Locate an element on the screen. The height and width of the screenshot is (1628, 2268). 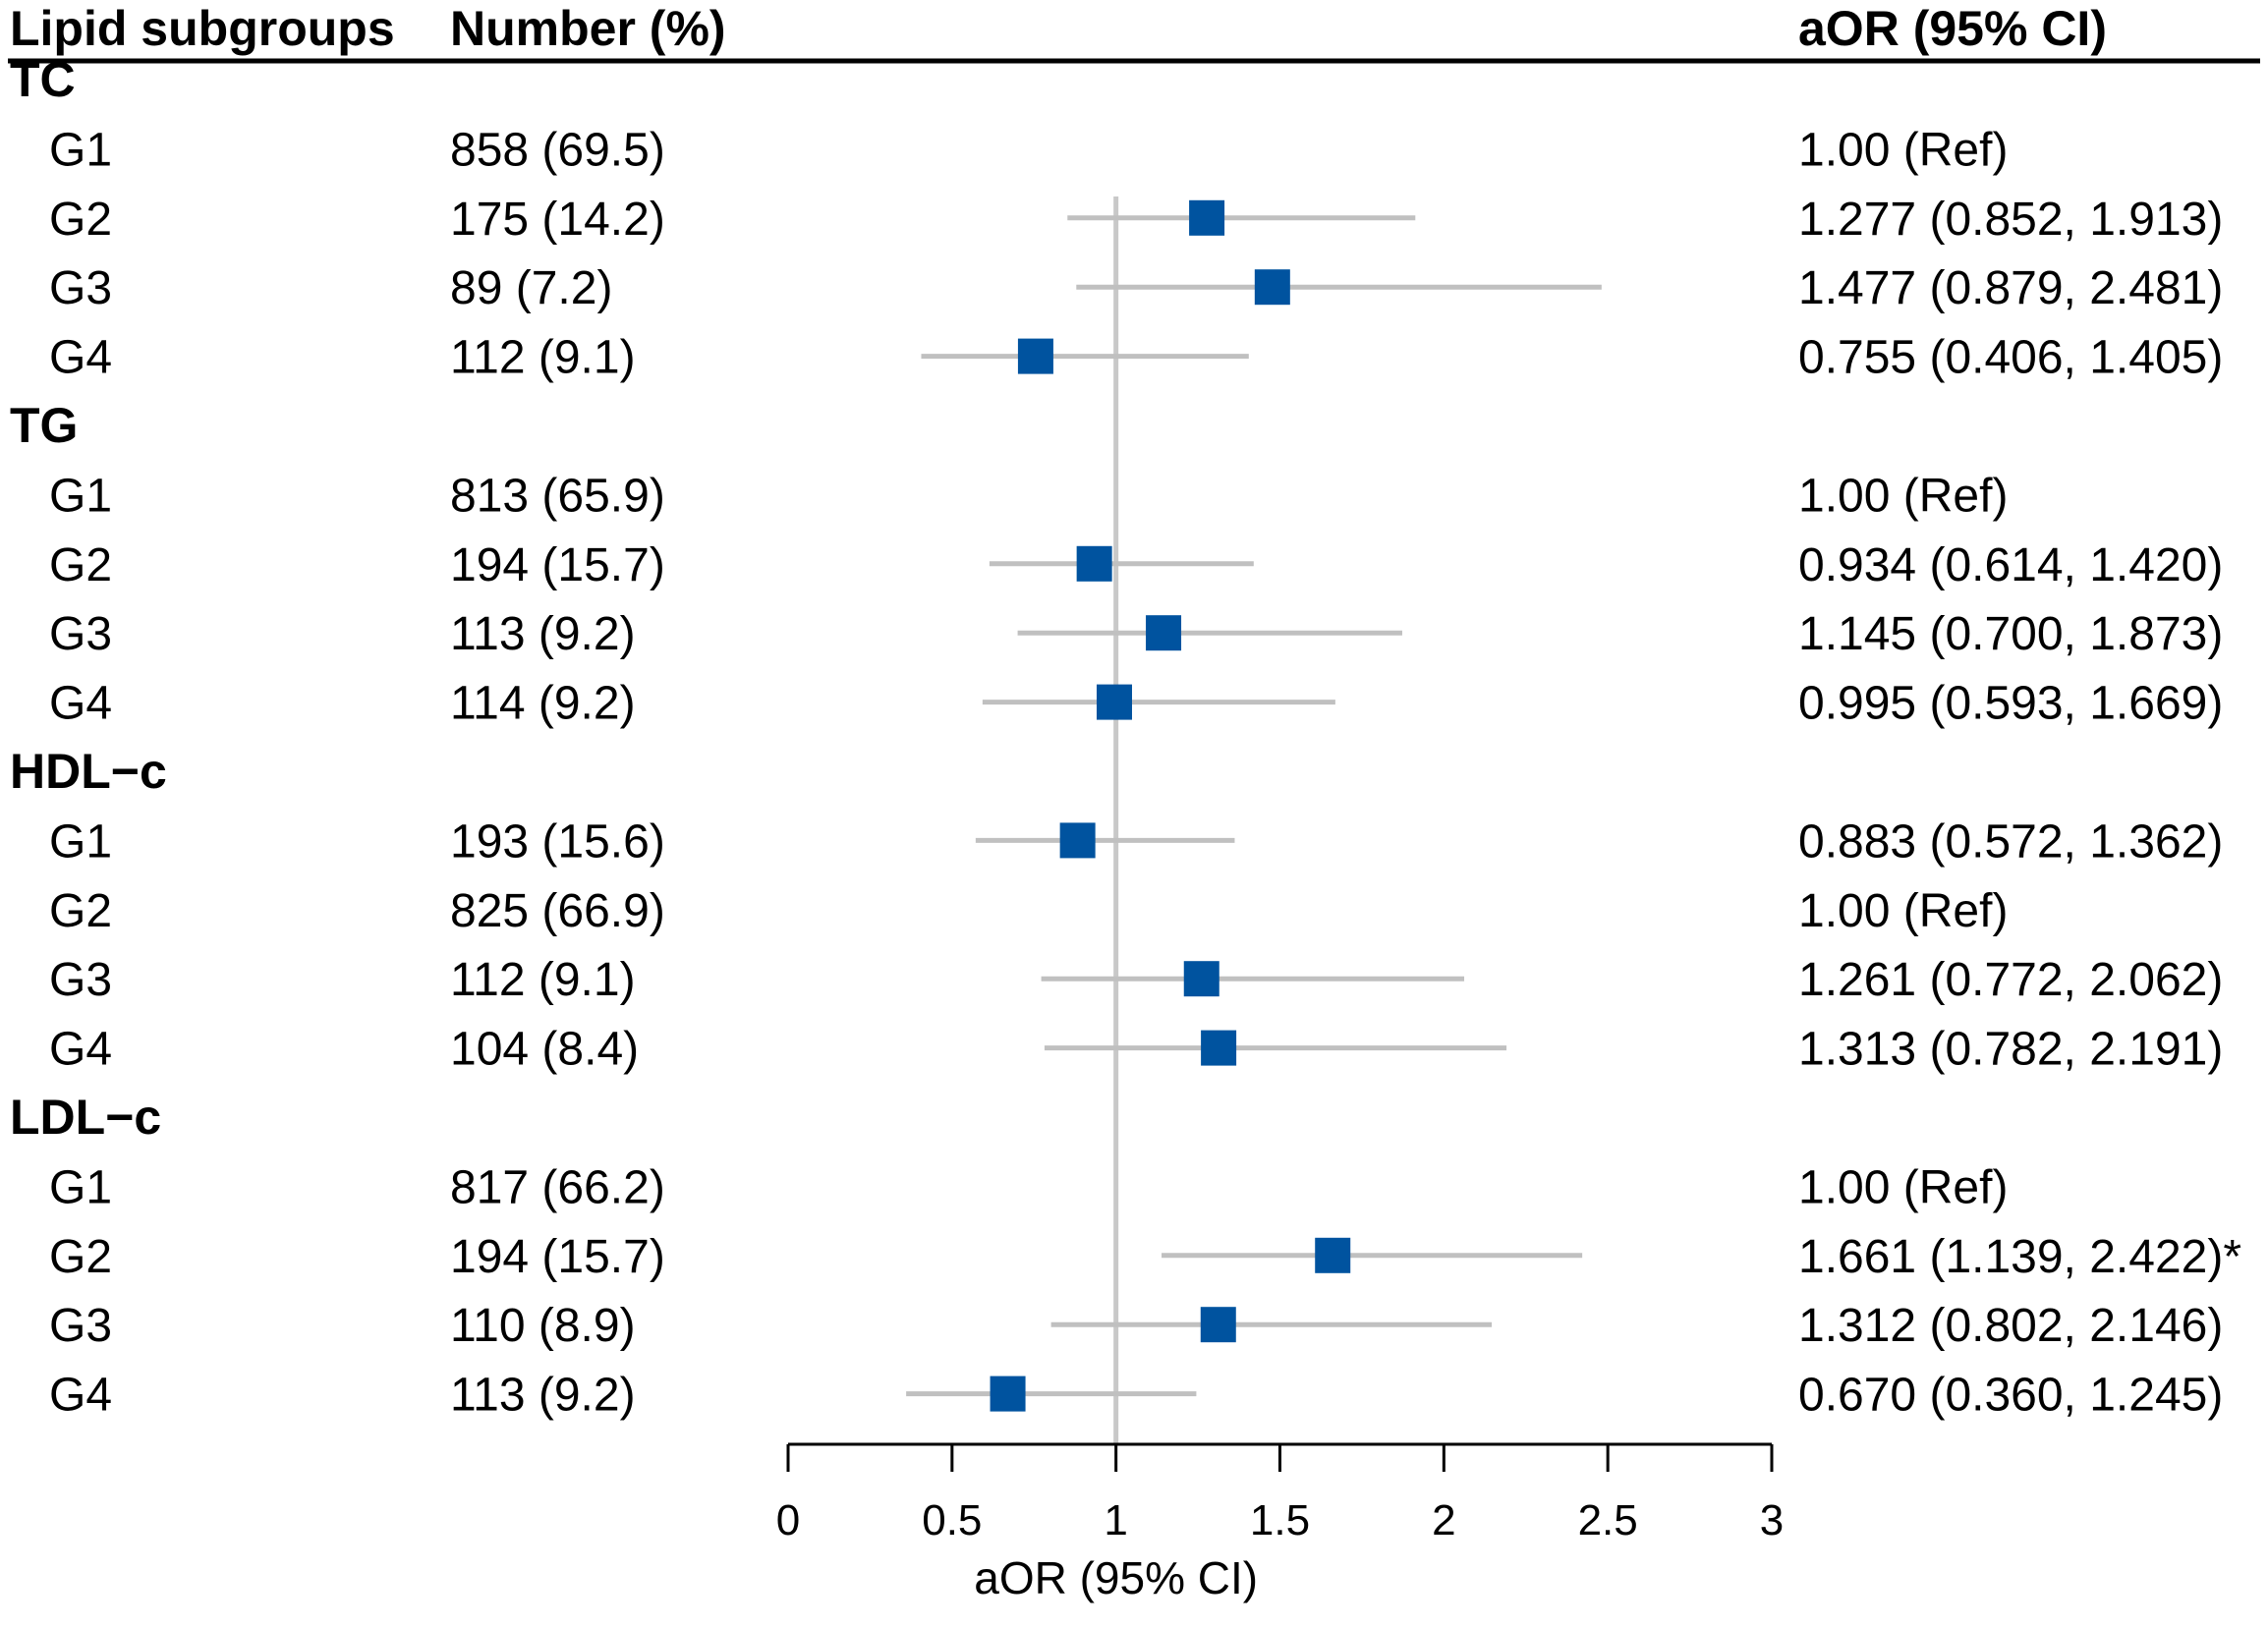
row-aor-text: 0.995 (0.593, 1.669) is located at coordinates (2011, 704).